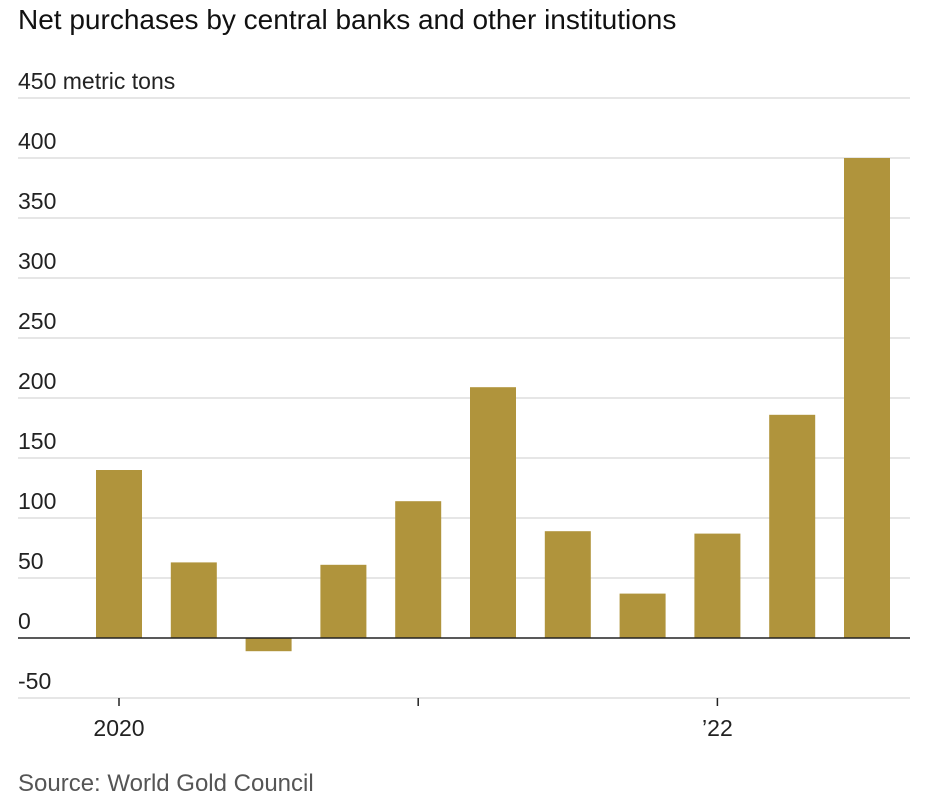 The width and height of the screenshot is (926, 808). I want to click on y-tick-label: 150, so click(37, 441).